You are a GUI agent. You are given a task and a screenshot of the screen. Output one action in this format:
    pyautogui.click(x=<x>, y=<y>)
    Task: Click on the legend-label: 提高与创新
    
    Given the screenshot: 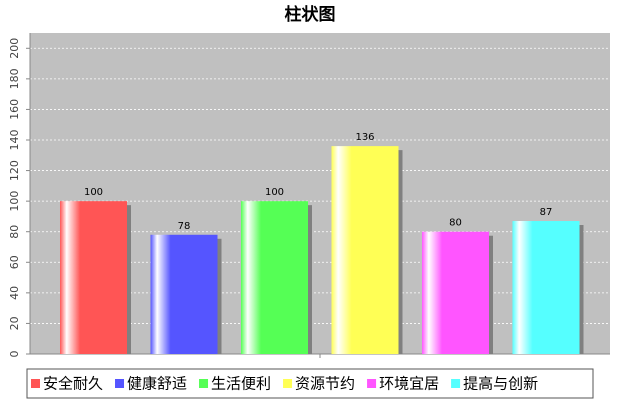 What is the action you would take?
    pyautogui.click(x=500, y=384)
    